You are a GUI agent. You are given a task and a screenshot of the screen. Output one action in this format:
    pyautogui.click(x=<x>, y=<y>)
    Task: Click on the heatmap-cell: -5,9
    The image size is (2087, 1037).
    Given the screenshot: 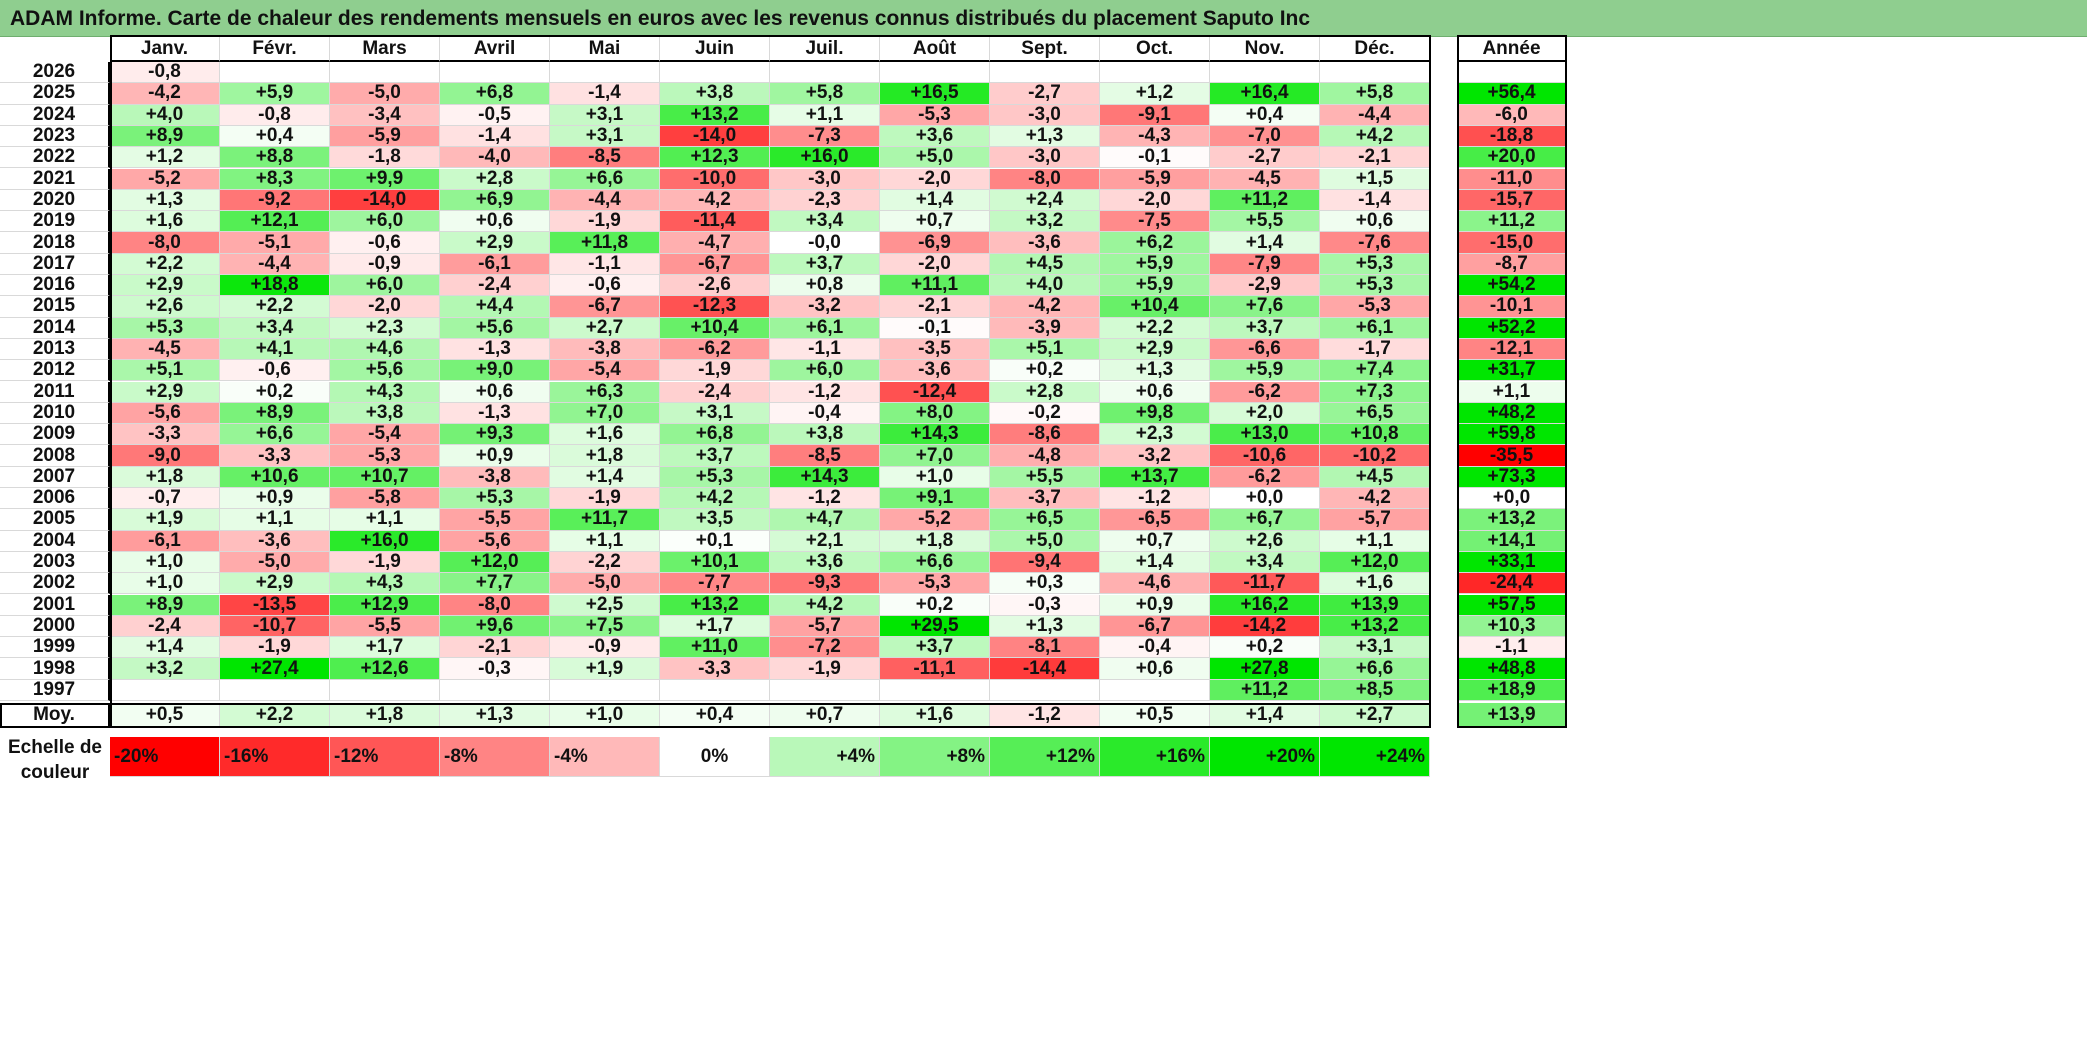 What is the action you would take?
    pyautogui.click(x=385, y=136)
    